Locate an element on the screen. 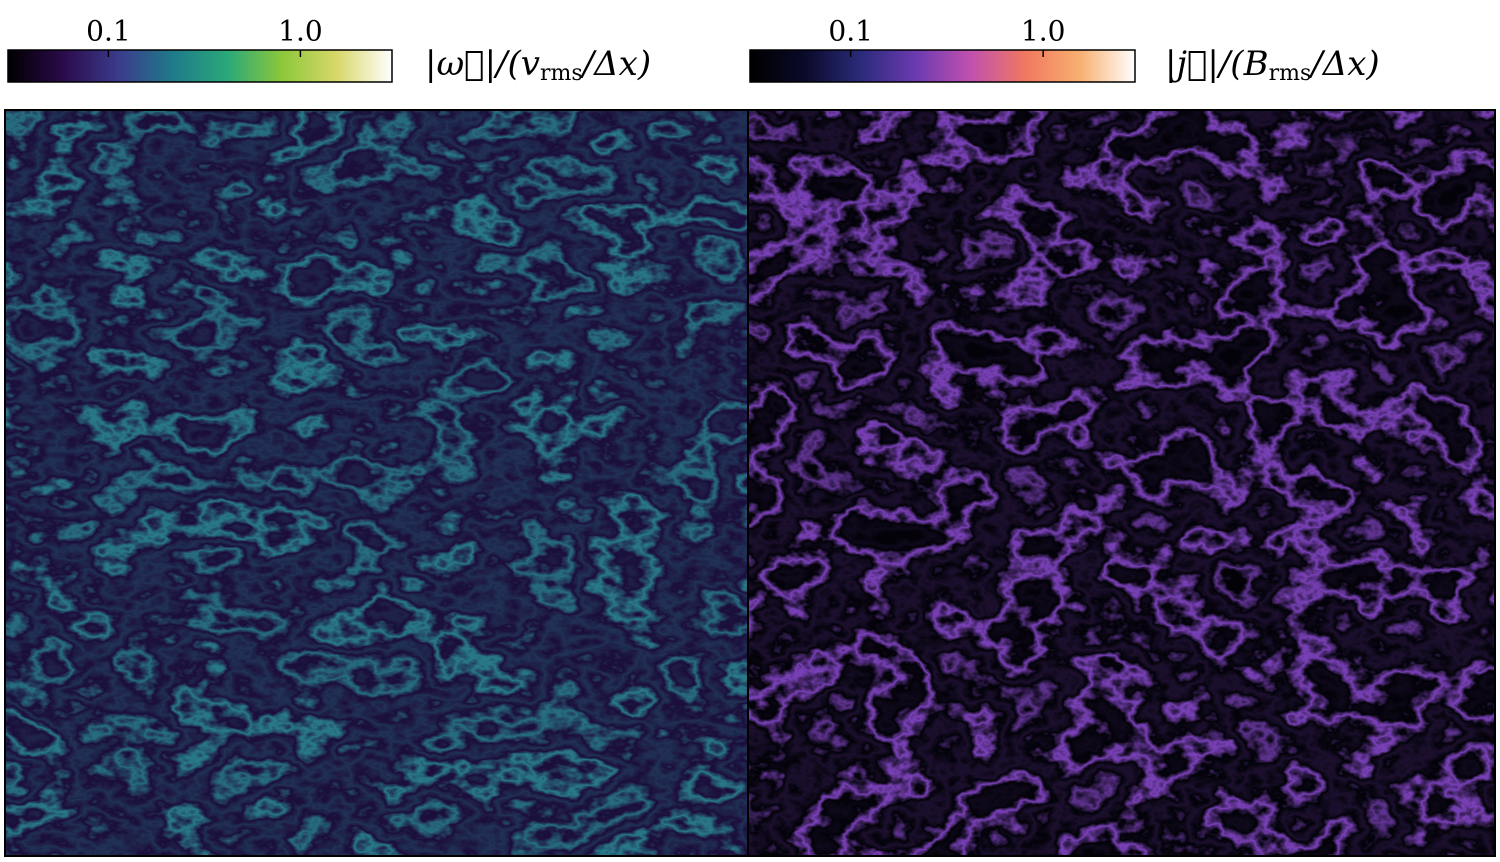  label-main: |ω⃗|/(v is located at coordinates (482, 64).